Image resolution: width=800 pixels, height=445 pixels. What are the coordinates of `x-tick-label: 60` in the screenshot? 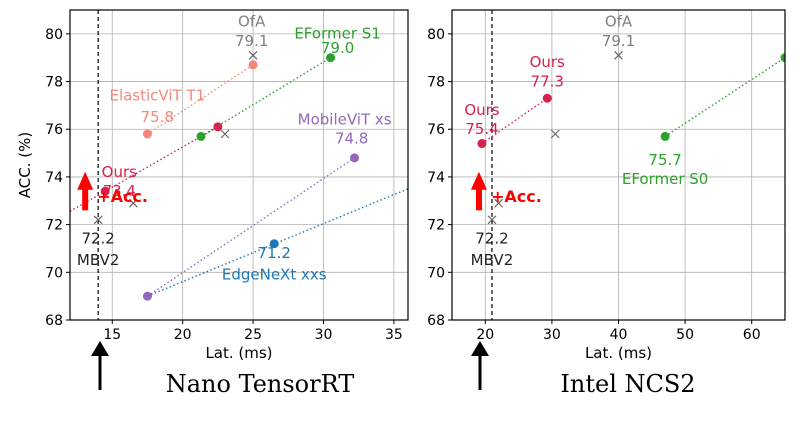 It's located at (752, 335).